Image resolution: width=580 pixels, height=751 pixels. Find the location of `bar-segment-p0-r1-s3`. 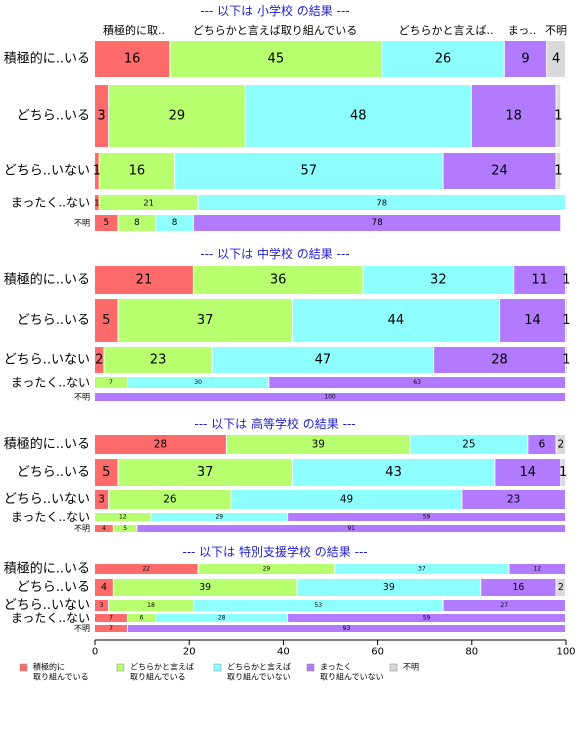

bar-segment-p0-r1-s3 is located at coordinates (513, 116).